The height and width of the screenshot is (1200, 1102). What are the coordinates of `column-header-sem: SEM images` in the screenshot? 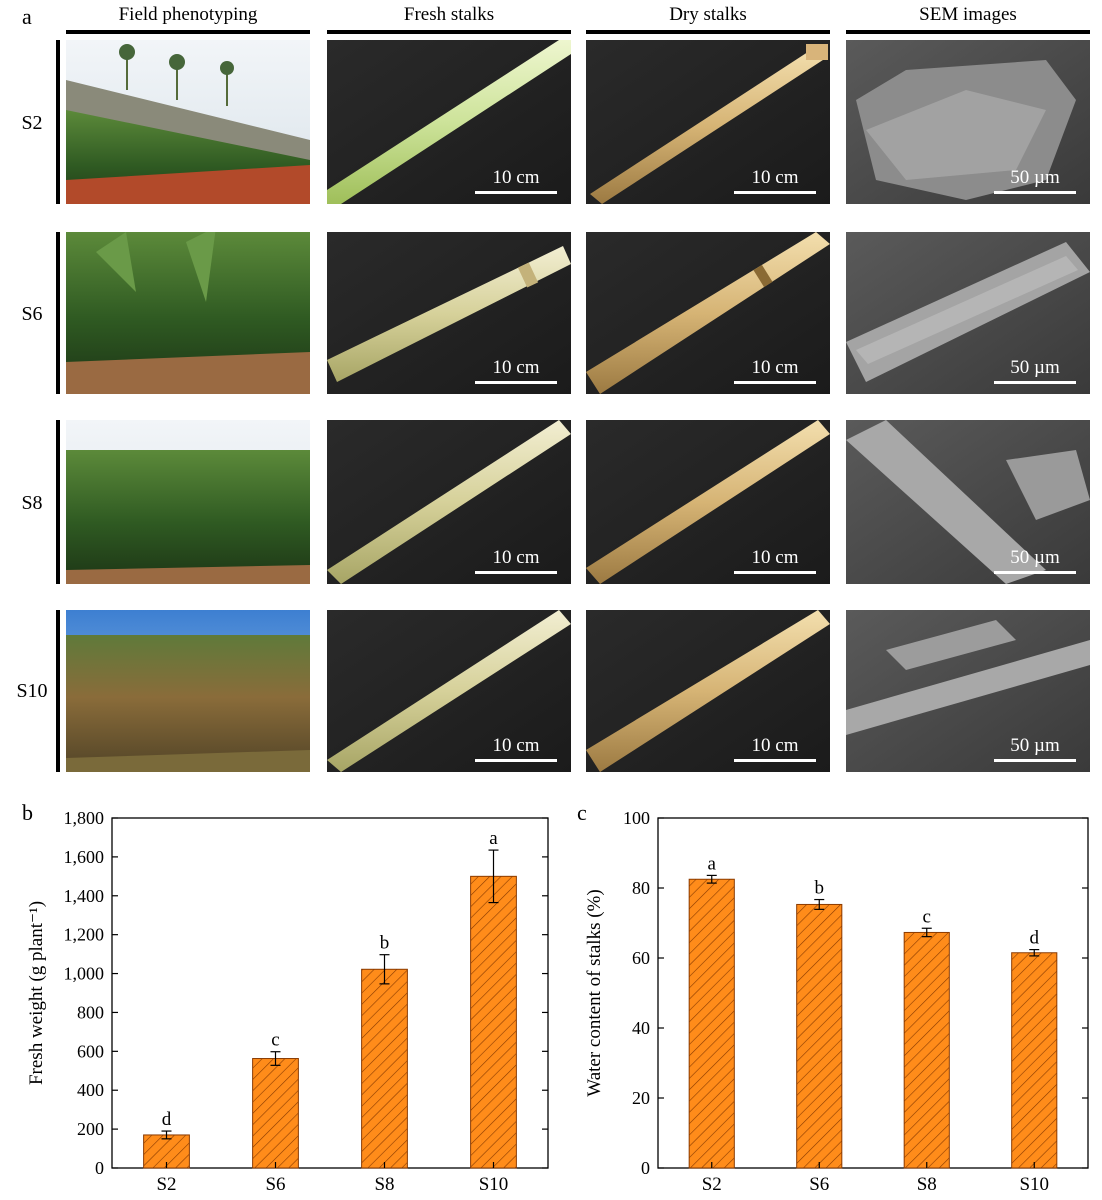 It's located at (968, 14).